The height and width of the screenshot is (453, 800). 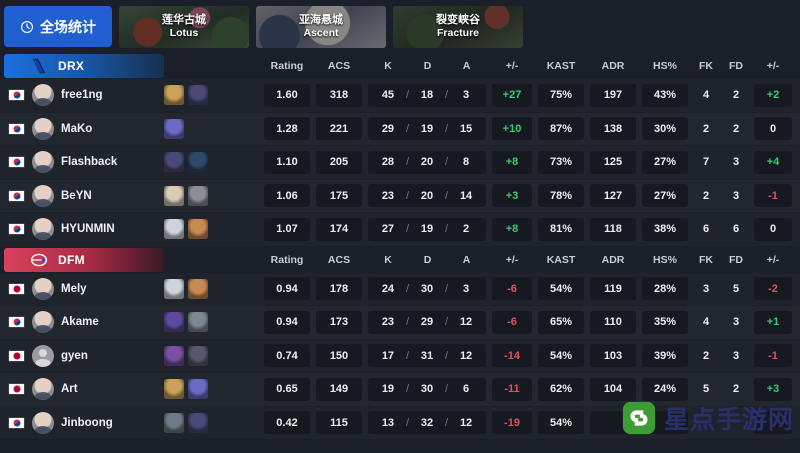 What do you see at coordinates (466, 229) in the screenshot?
I see `stat-assists: 2` at bounding box center [466, 229].